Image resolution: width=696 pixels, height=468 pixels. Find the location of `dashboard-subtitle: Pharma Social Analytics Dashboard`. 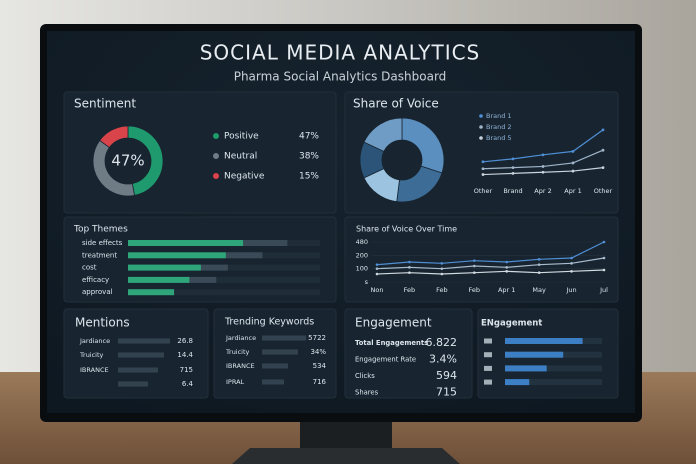

dashboard-subtitle: Pharma Social Analytics Dashboard is located at coordinates (340, 77).